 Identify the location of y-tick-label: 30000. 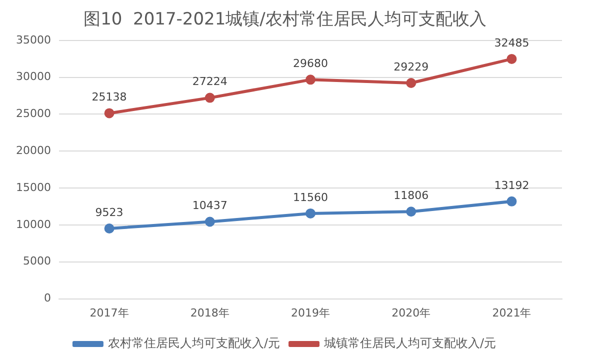
(33, 77).